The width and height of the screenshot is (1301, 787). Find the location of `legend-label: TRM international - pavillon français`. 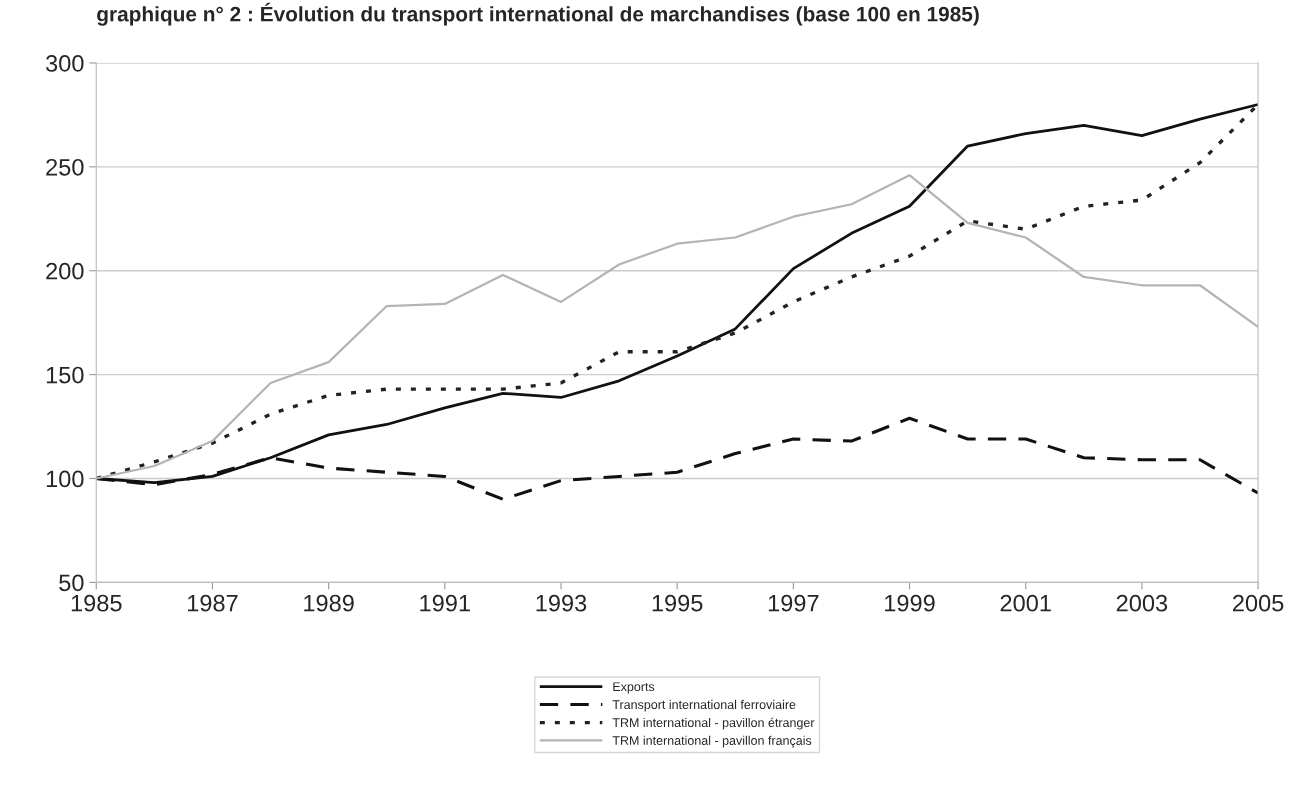

legend-label: TRM international - pavillon français is located at coordinates (712, 741).